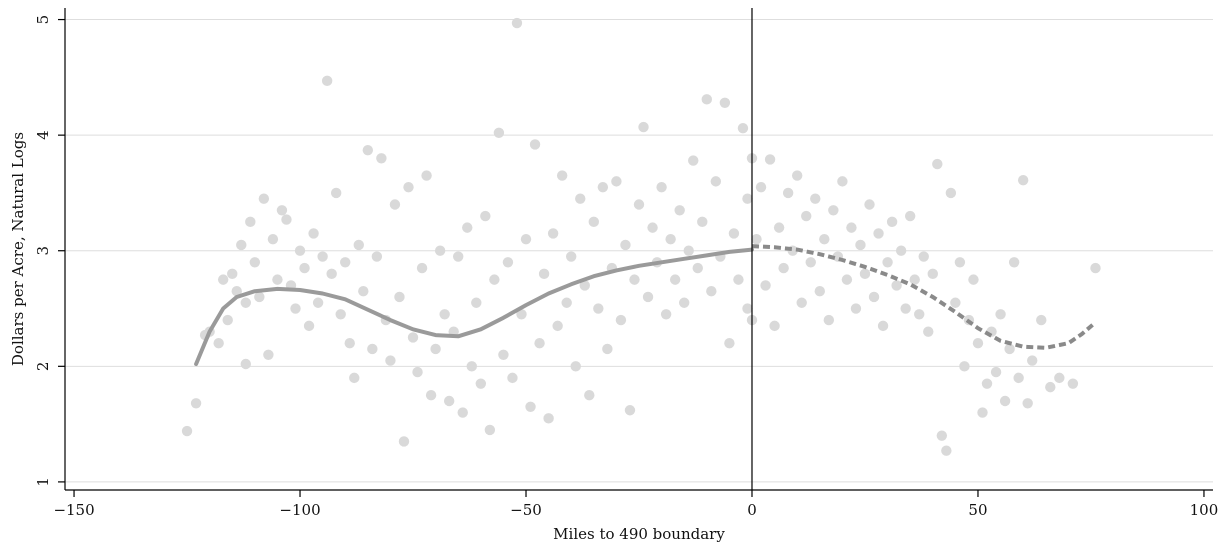 This screenshot has height=542, width=1219. I want to click on y-tick-label: 1, so click(43, 482).